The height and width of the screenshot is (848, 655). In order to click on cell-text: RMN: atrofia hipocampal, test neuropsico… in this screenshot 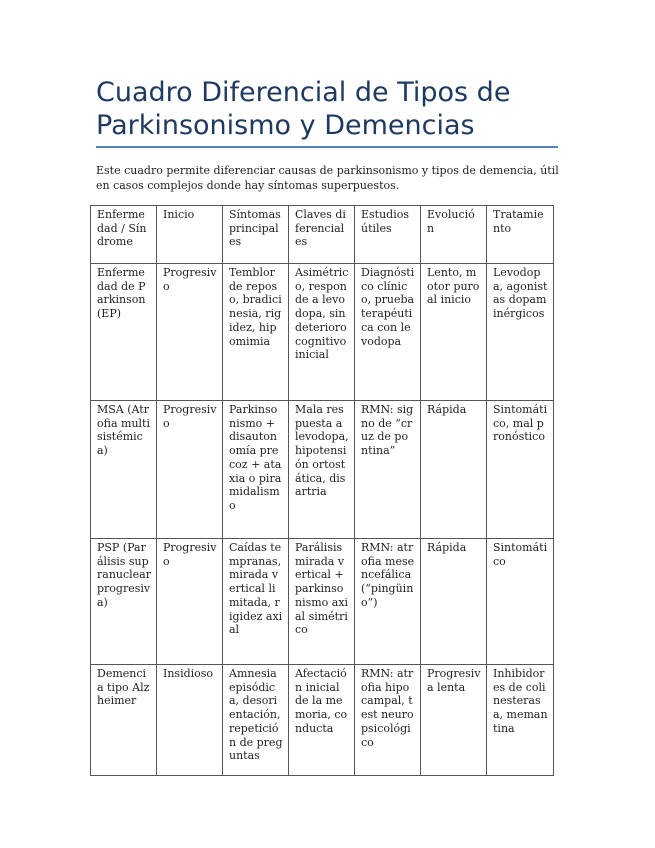, I will do `click(387, 708)`.